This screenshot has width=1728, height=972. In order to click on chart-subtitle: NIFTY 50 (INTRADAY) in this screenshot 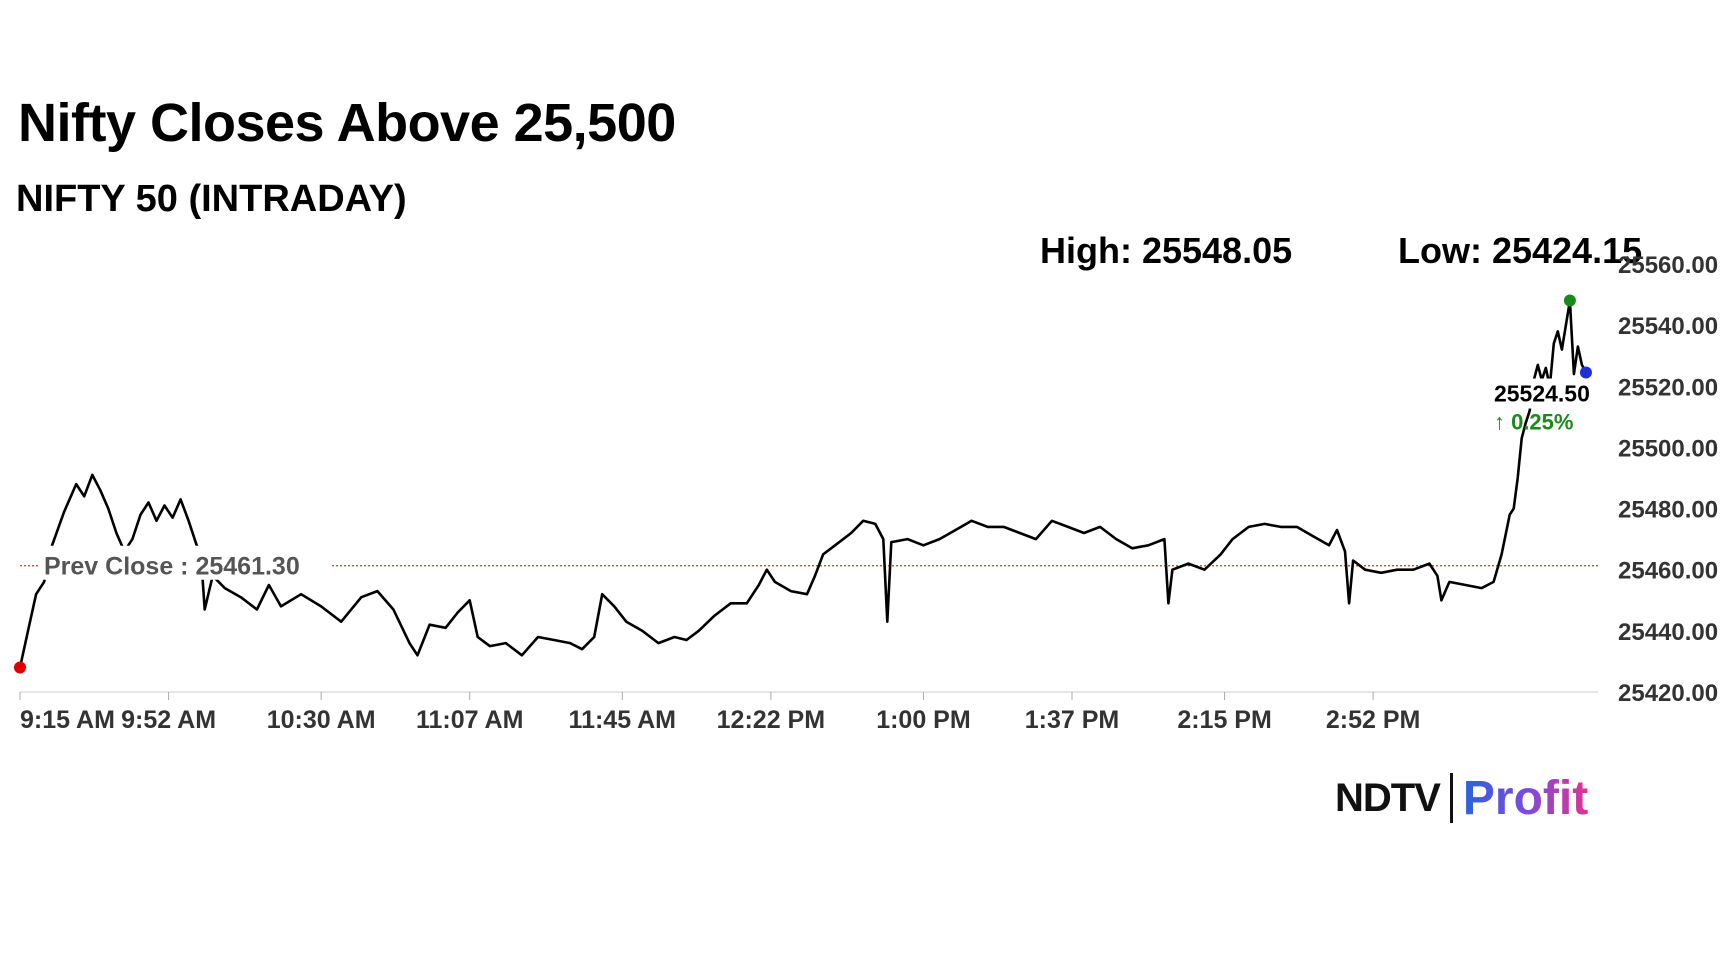, I will do `click(211, 199)`.